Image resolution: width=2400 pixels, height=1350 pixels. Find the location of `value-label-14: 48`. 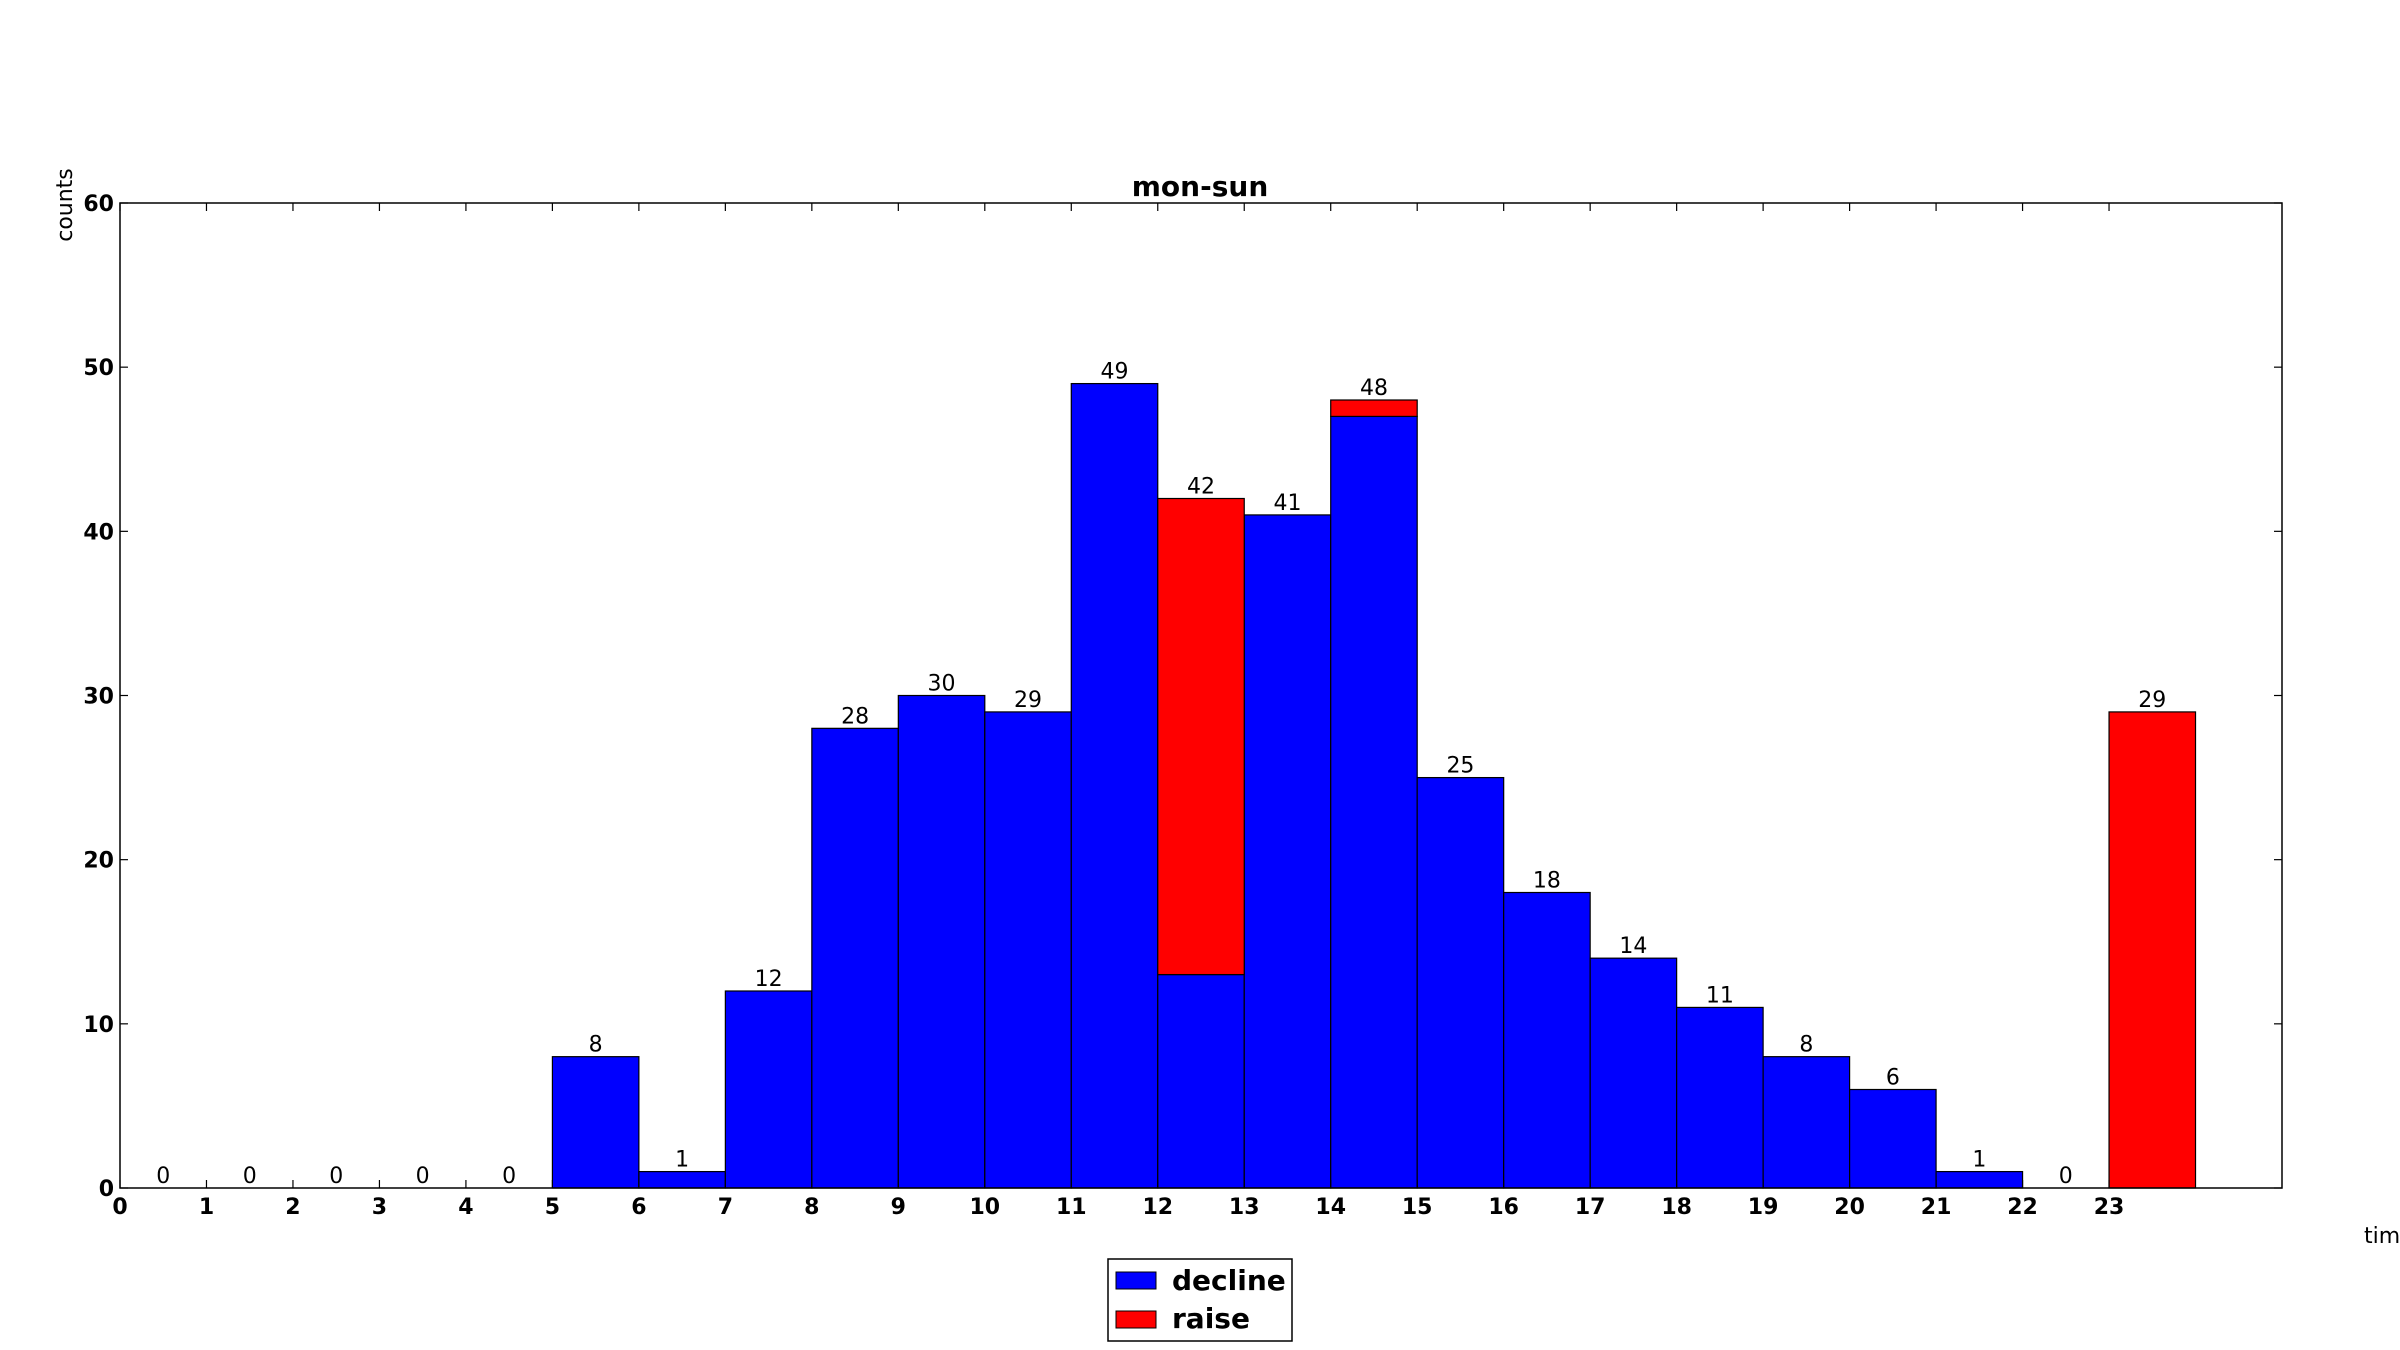

value-label-14: 48 is located at coordinates (1374, 388).